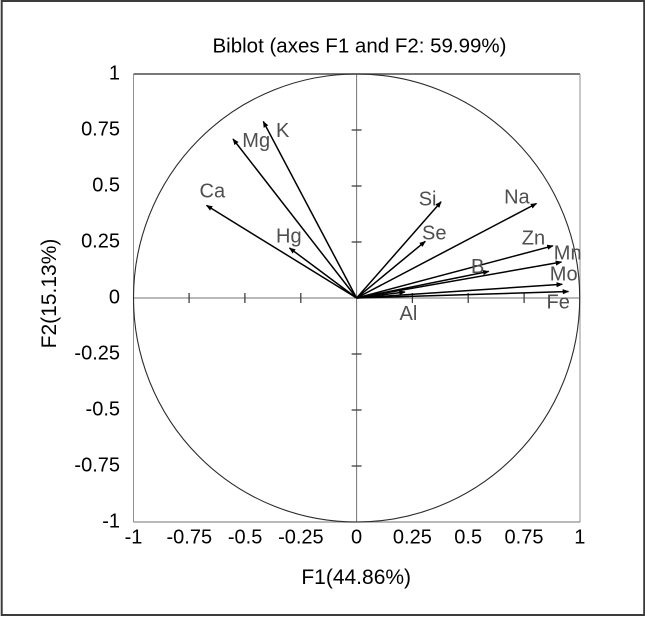  What do you see at coordinates (256, 141) in the screenshot?
I see `svg-text: Mg` at bounding box center [256, 141].